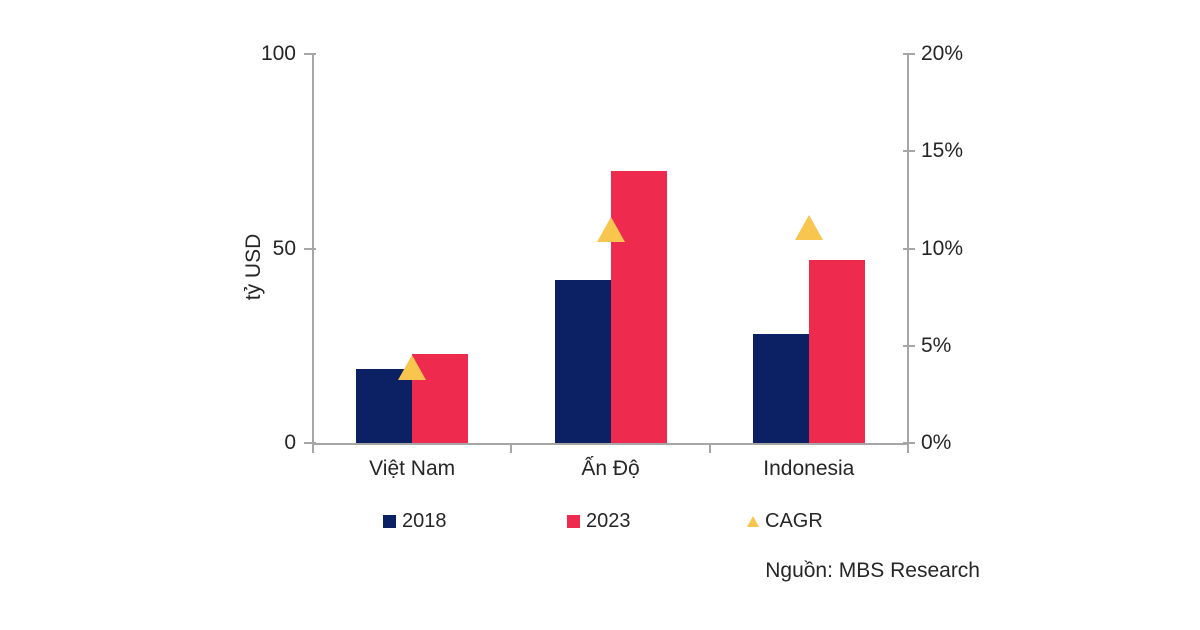  What do you see at coordinates (424, 521) in the screenshot?
I see `legend-label: 2018` at bounding box center [424, 521].